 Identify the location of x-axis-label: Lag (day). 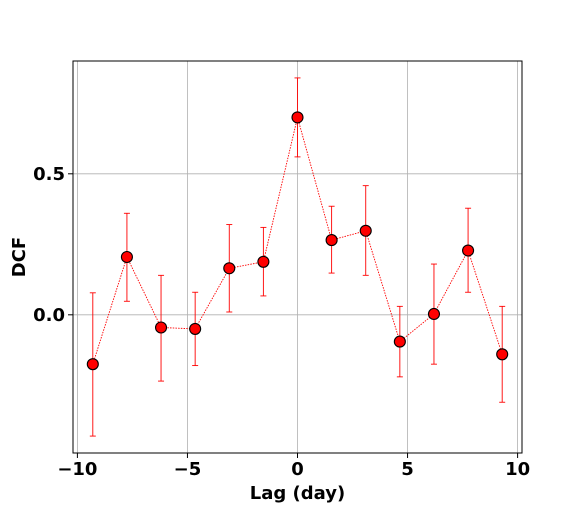
(297, 493).